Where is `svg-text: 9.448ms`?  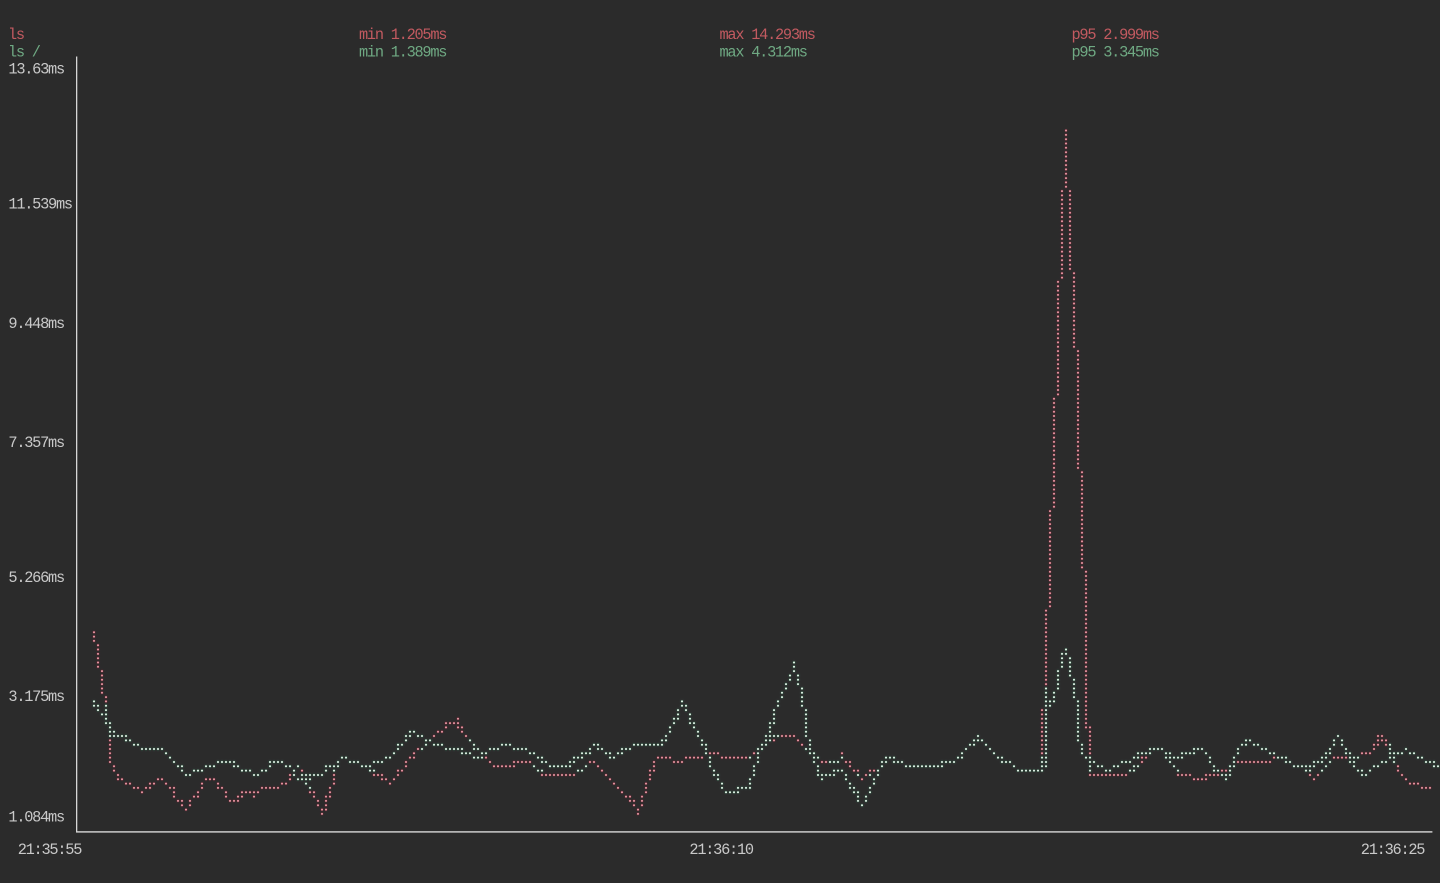 svg-text: 9.448ms is located at coordinates (36, 324).